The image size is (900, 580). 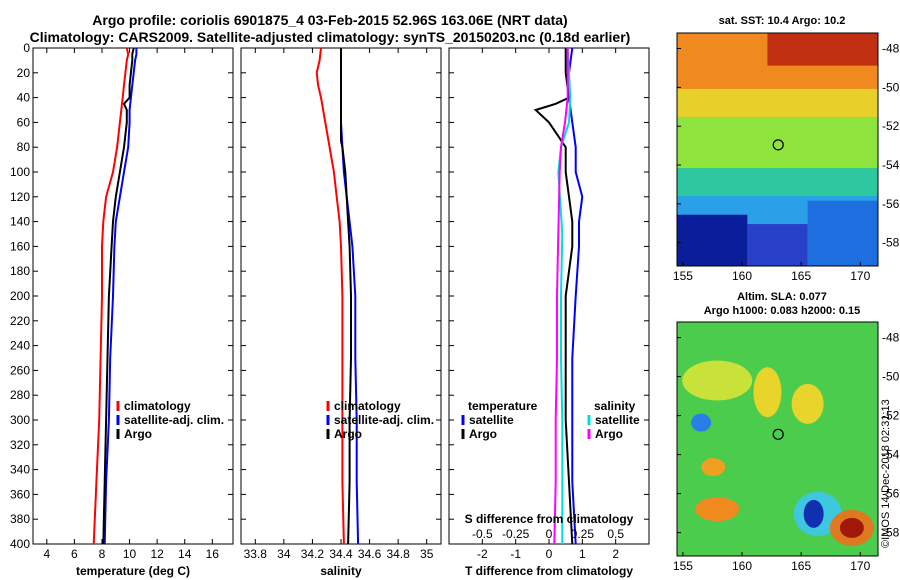 What do you see at coordinates (157, 554) in the screenshot?
I see `x-tick-label: 12` at bounding box center [157, 554].